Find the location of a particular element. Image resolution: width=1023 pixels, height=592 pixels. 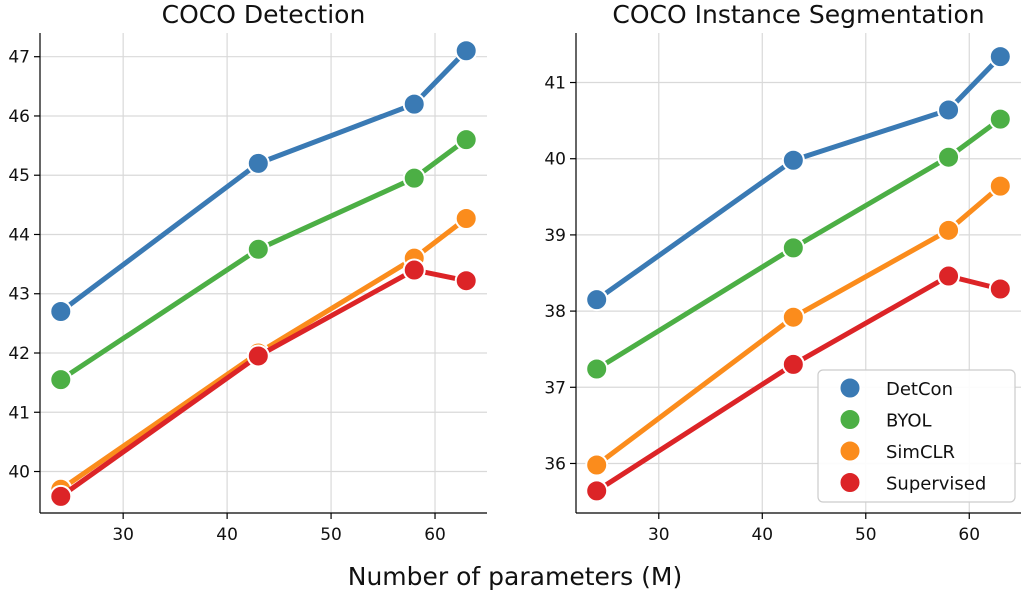

legend-marker-detcon is located at coordinates (850, 388).